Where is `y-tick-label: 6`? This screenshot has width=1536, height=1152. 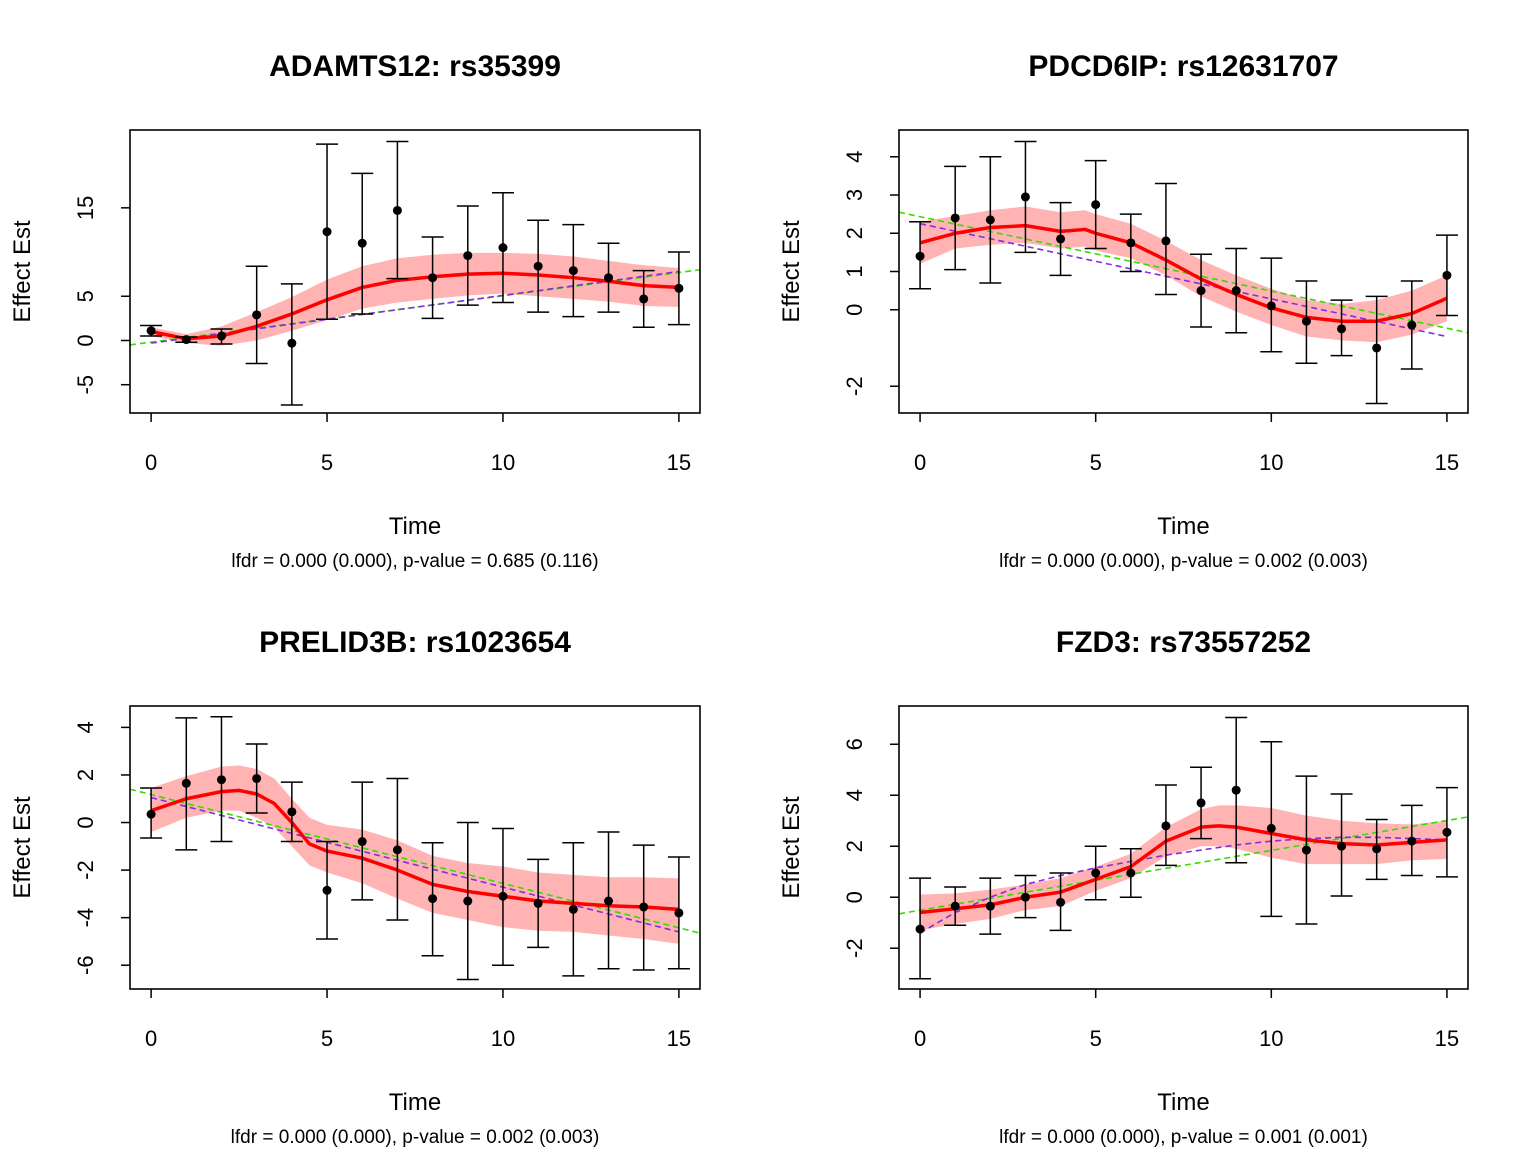
y-tick-label: 6 is located at coordinates (854, 744).